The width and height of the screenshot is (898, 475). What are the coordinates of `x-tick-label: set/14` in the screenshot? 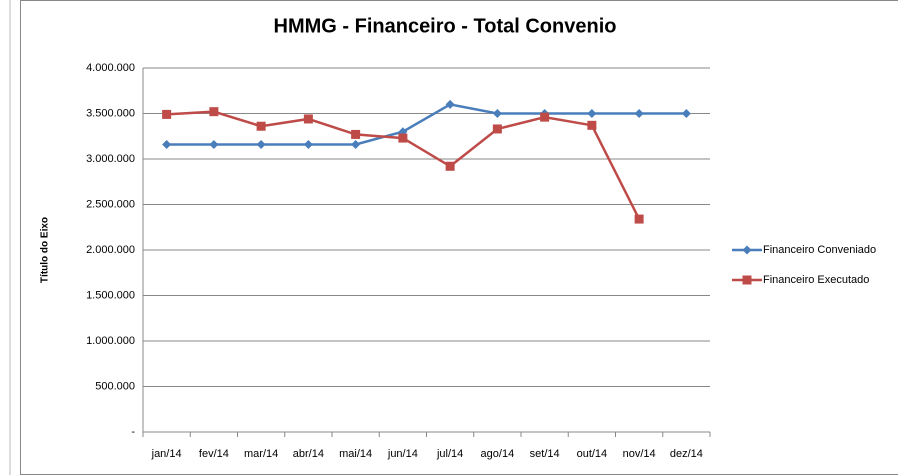 It's located at (545, 454).